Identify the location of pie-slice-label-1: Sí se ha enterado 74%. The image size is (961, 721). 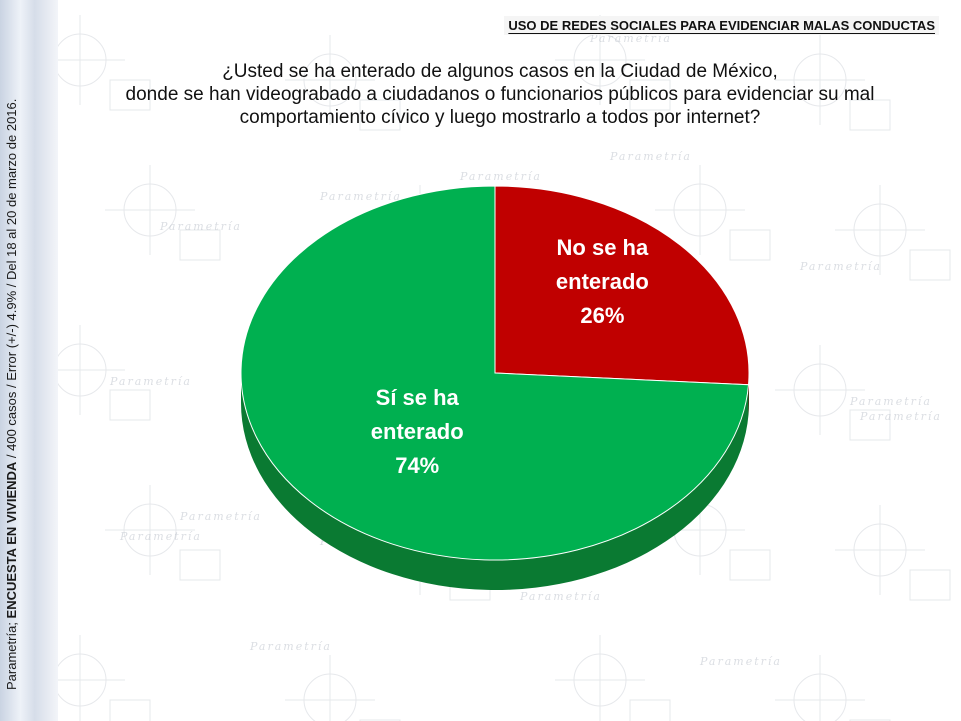
(417, 431).